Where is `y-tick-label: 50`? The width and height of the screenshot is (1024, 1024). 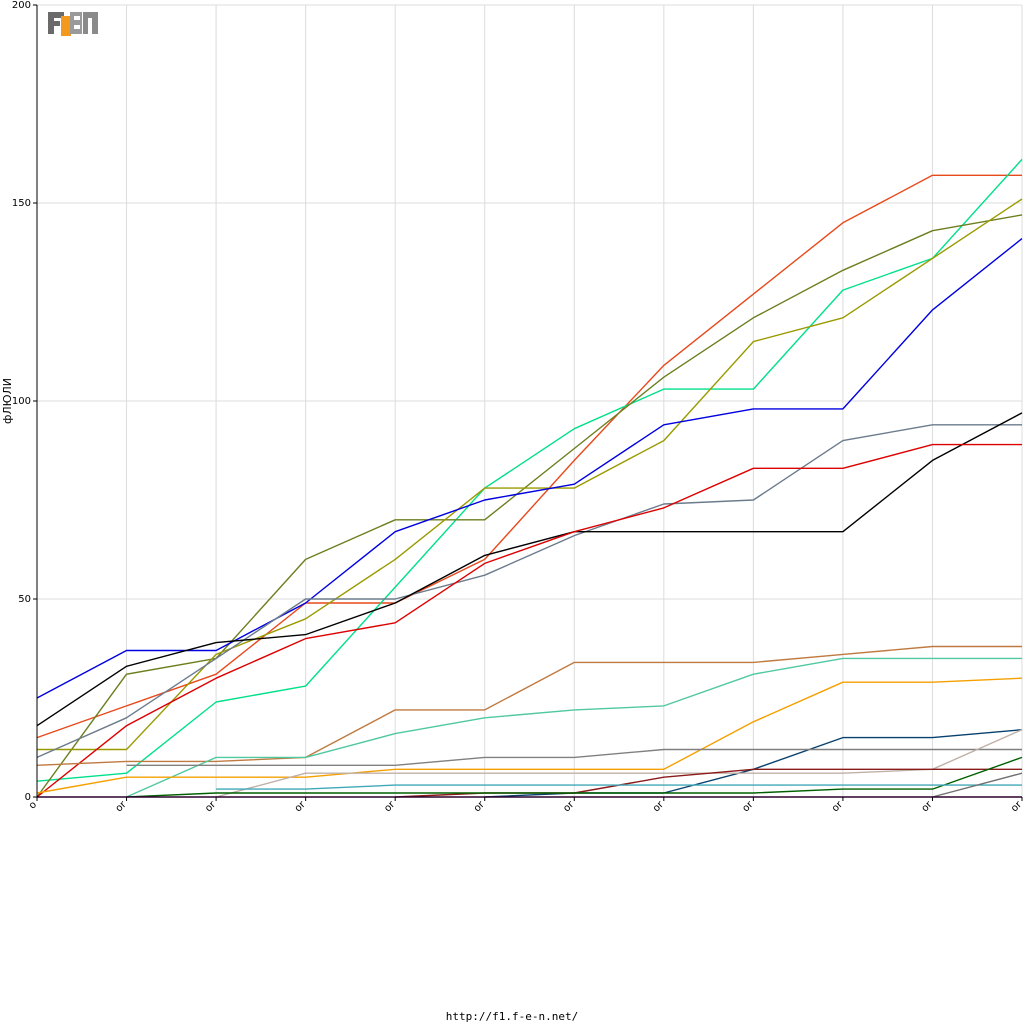 y-tick-label: 50 is located at coordinates (24, 599).